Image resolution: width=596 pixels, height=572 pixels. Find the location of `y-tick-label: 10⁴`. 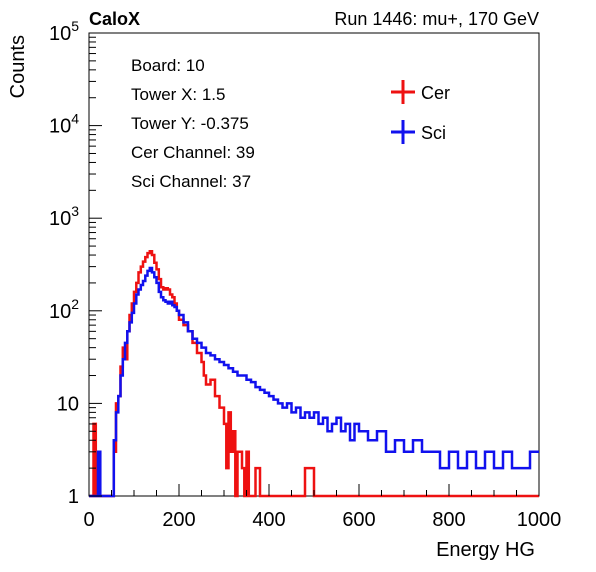

y-tick-label: 10⁴ is located at coordinates (64, 124).